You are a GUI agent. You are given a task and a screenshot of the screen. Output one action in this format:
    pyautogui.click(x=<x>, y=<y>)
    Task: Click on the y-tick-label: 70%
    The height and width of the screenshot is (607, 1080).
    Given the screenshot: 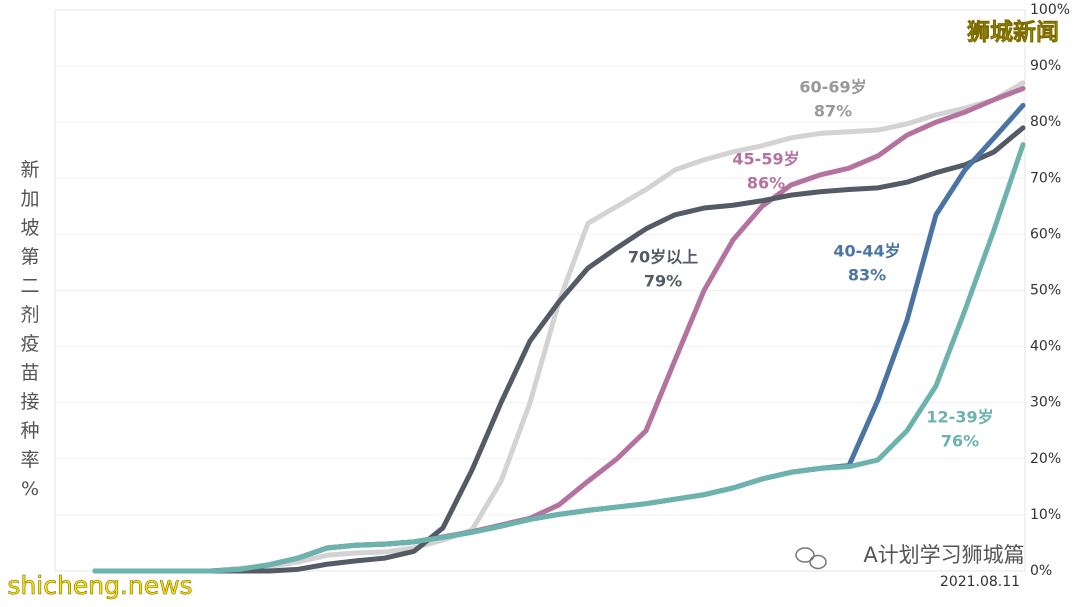 What is the action you would take?
    pyautogui.click(x=1045, y=178)
    